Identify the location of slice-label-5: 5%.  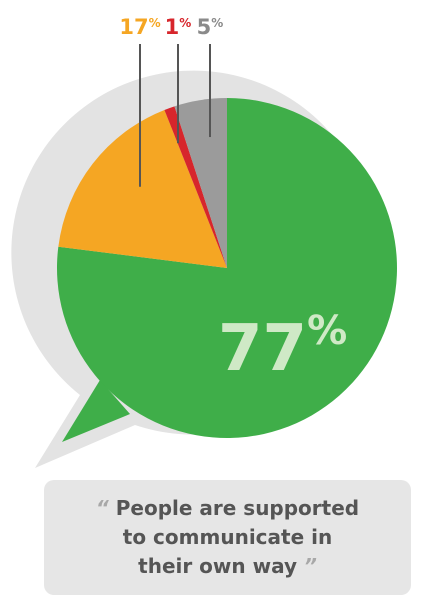
(210, 27).